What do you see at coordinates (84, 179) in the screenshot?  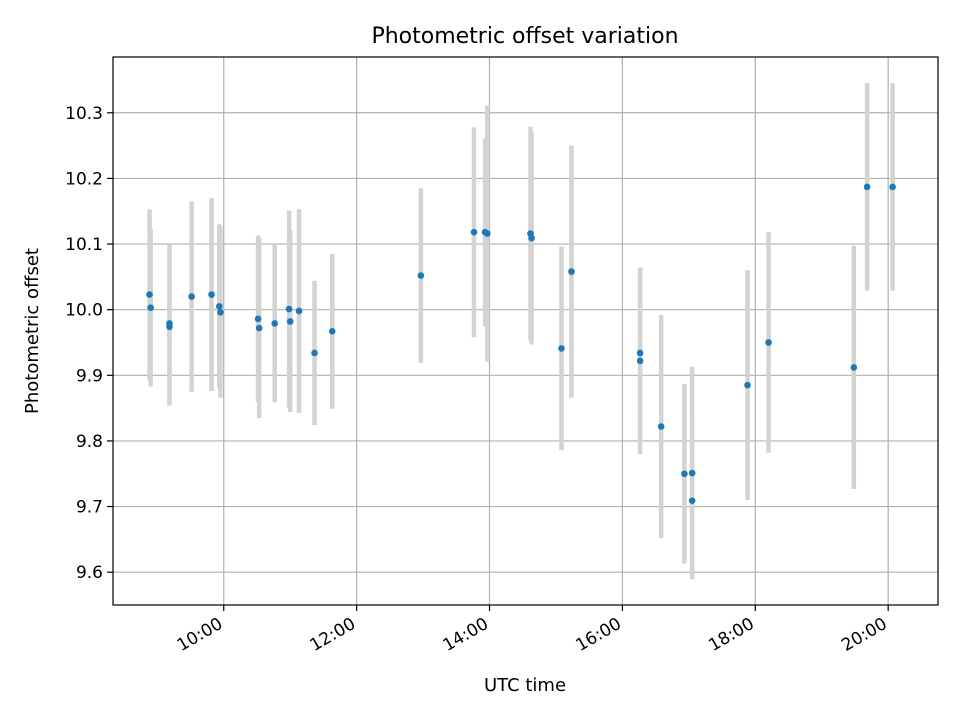 I see `y-tick-label: 10.2` at bounding box center [84, 179].